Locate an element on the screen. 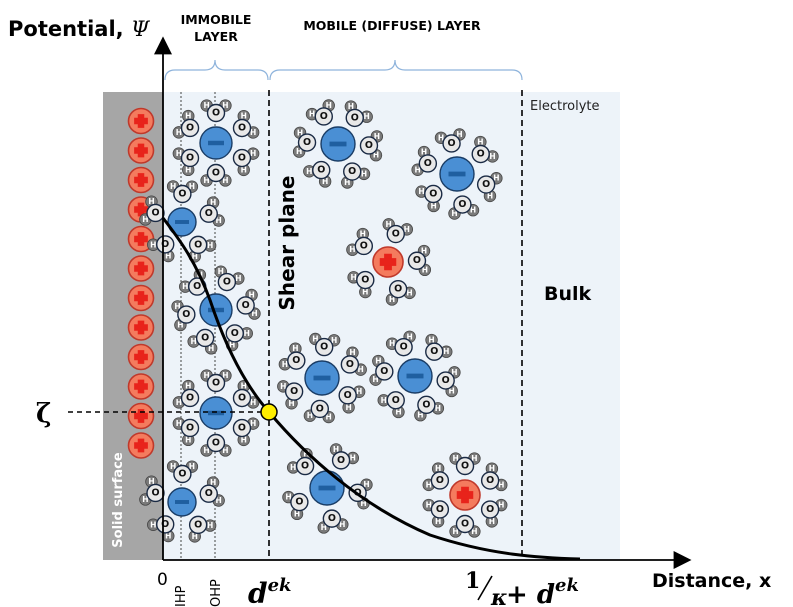 The width and height of the screenshot is (793, 607). minus-sign is located at coordinates (216, 413).